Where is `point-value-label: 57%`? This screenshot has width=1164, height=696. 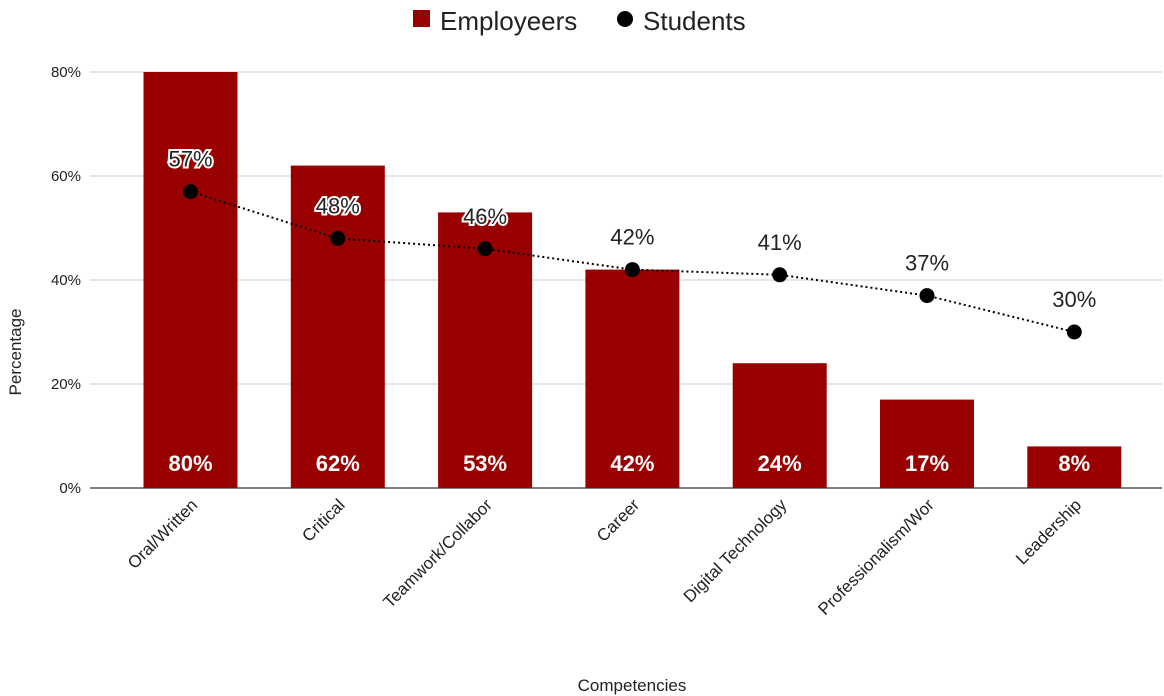 point-value-label: 57% is located at coordinates (190, 159).